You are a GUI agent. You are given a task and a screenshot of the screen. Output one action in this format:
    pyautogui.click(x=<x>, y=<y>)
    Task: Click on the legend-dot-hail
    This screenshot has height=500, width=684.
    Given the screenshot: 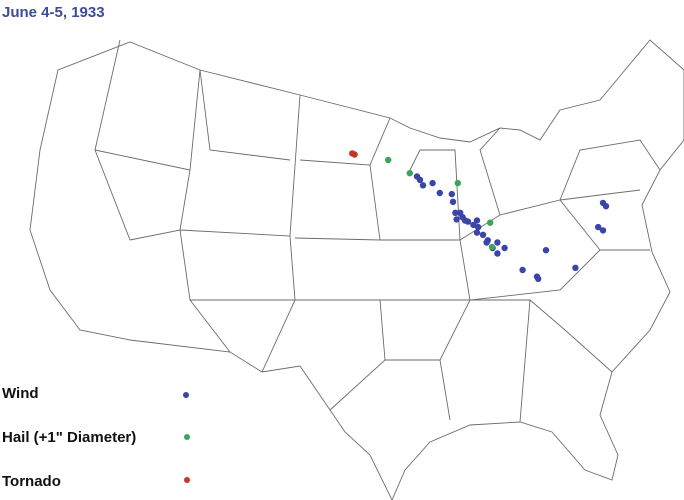 What is the action you would take?
    pyautogui.click(x=187, y=437)
    